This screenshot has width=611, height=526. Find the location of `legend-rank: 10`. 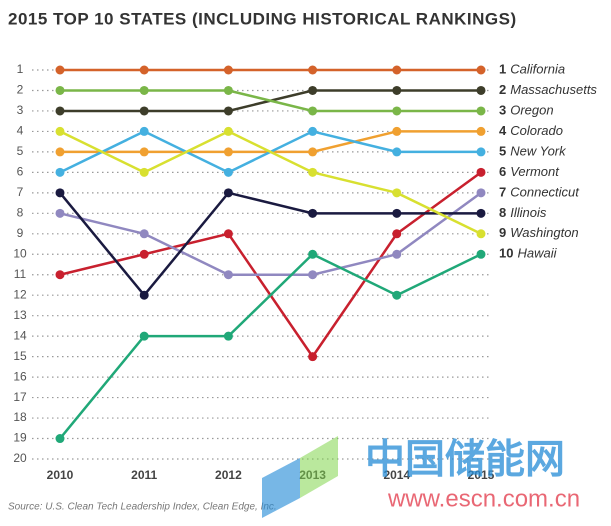

legend-rank: 10 is located at coordinates (506, 253).